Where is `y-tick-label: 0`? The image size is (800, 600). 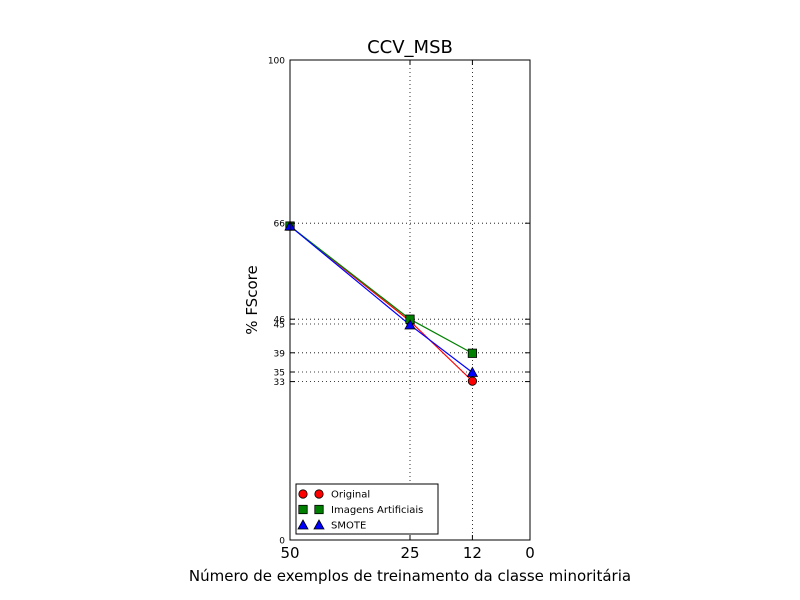 y-tick-label: 0 is located at coordinates (282, 542).